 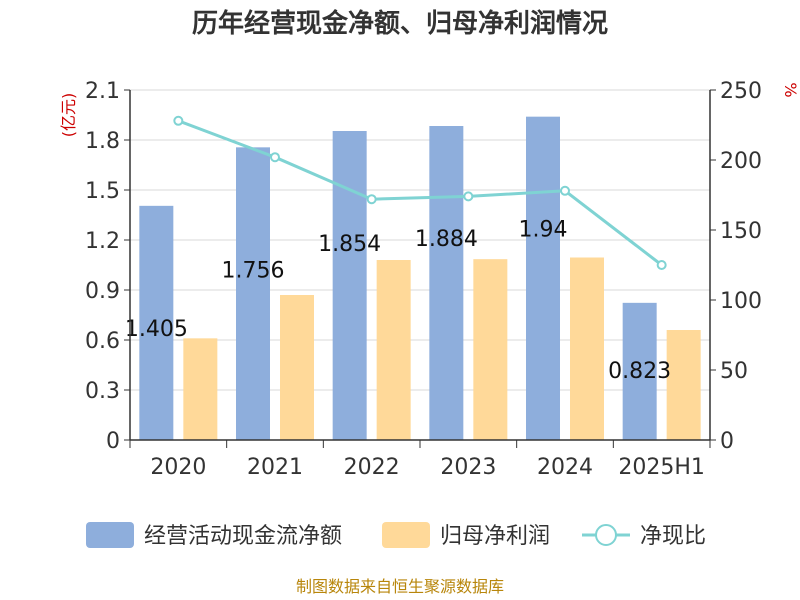 What do you see at coordinates (113, 441) in the screenshot?
I see `left-axis-tick-label: 0` at bounding box center [113, 441].